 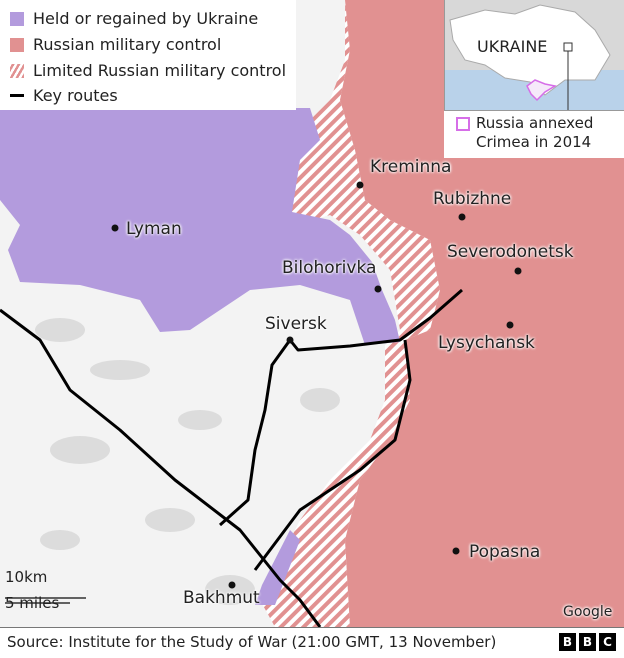 I want to click on inset-country-label: UKRAINE, so click(x=512, y=46).